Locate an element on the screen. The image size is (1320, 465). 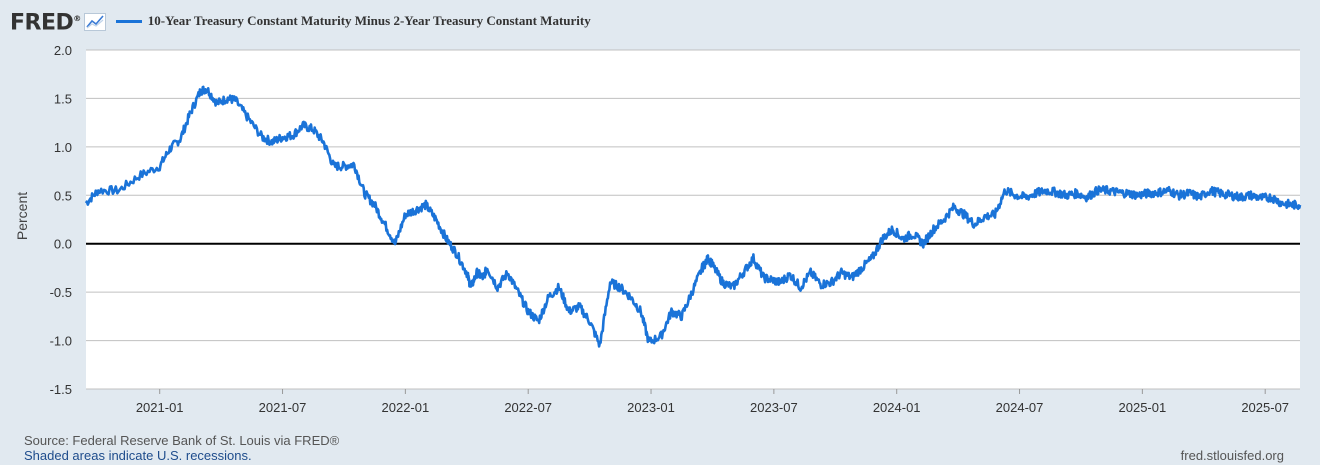
y-tick-label: -1.5 is located at coordinates (61, 389).